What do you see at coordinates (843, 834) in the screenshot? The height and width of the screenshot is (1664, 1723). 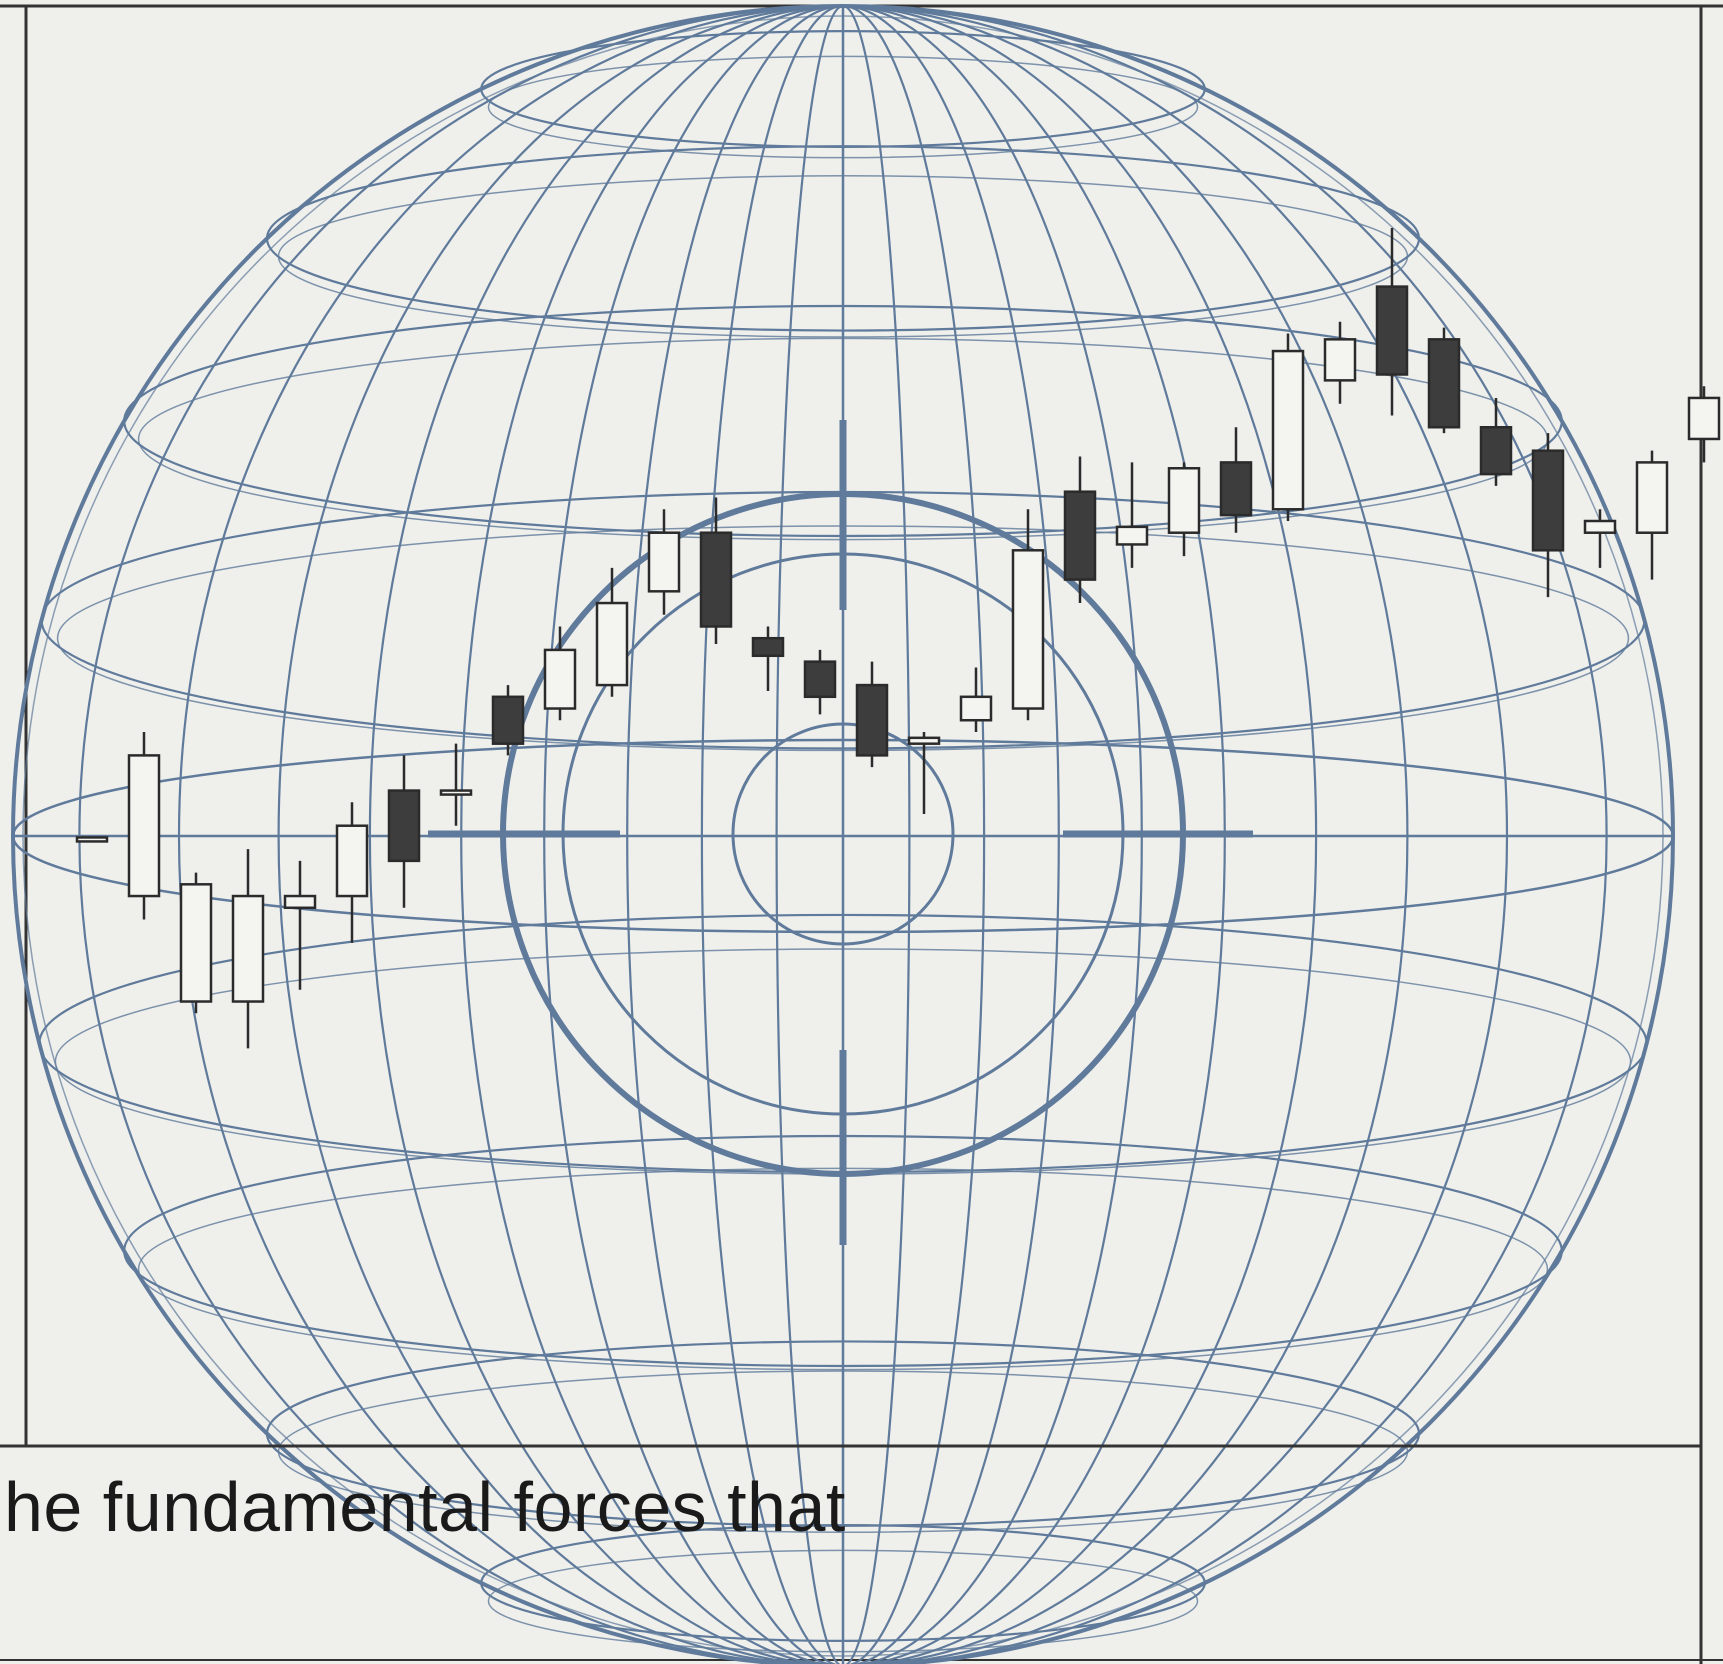 I see `target-ring-inner` at bounding box center [843, 834].